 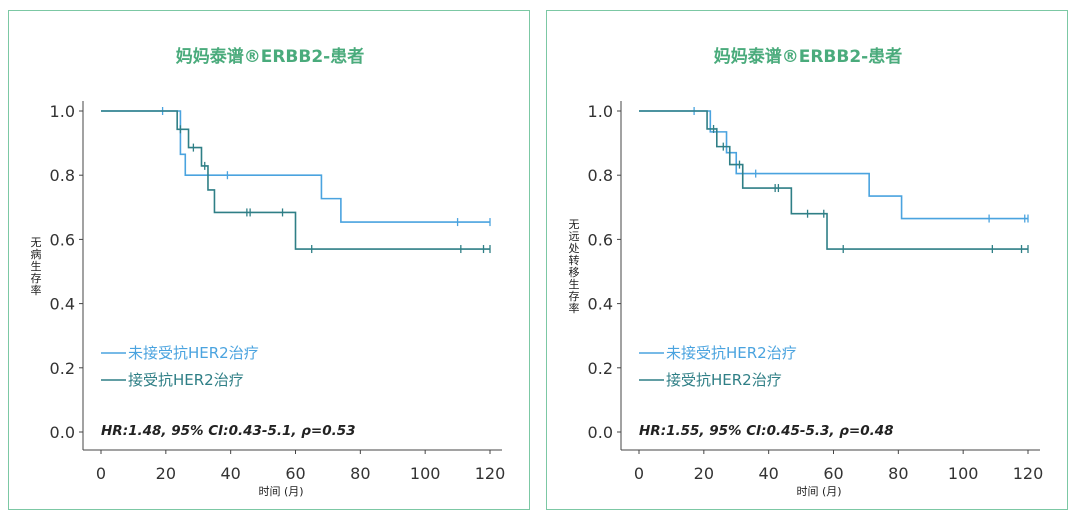 What do you see at coordinates (574, 248) in the screenshot?
I see `y-label-char: 处` at bounding box center [574, 248].